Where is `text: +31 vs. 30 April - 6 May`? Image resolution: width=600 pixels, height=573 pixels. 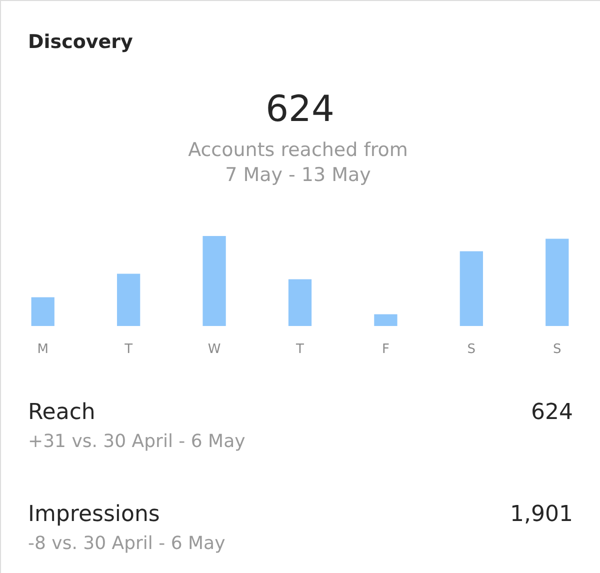
text: +31 vs. 30 April - 6 May is located at coordinates (137, 441).